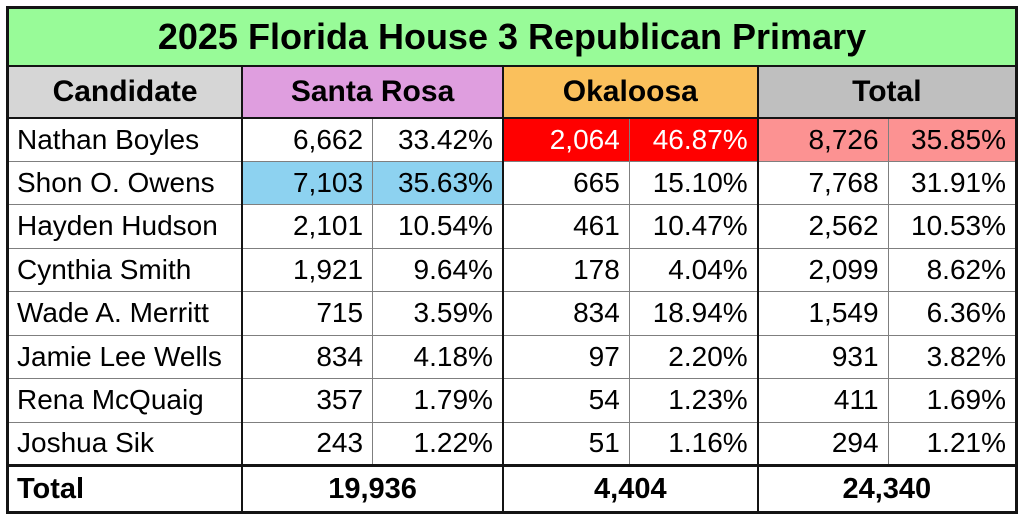 This screenshot has height=520, width=1024. What do you see at coordinates (565, 443) in the screenshot?
I see `okaloosa-votes: 51` at bounding box center [565, 443].